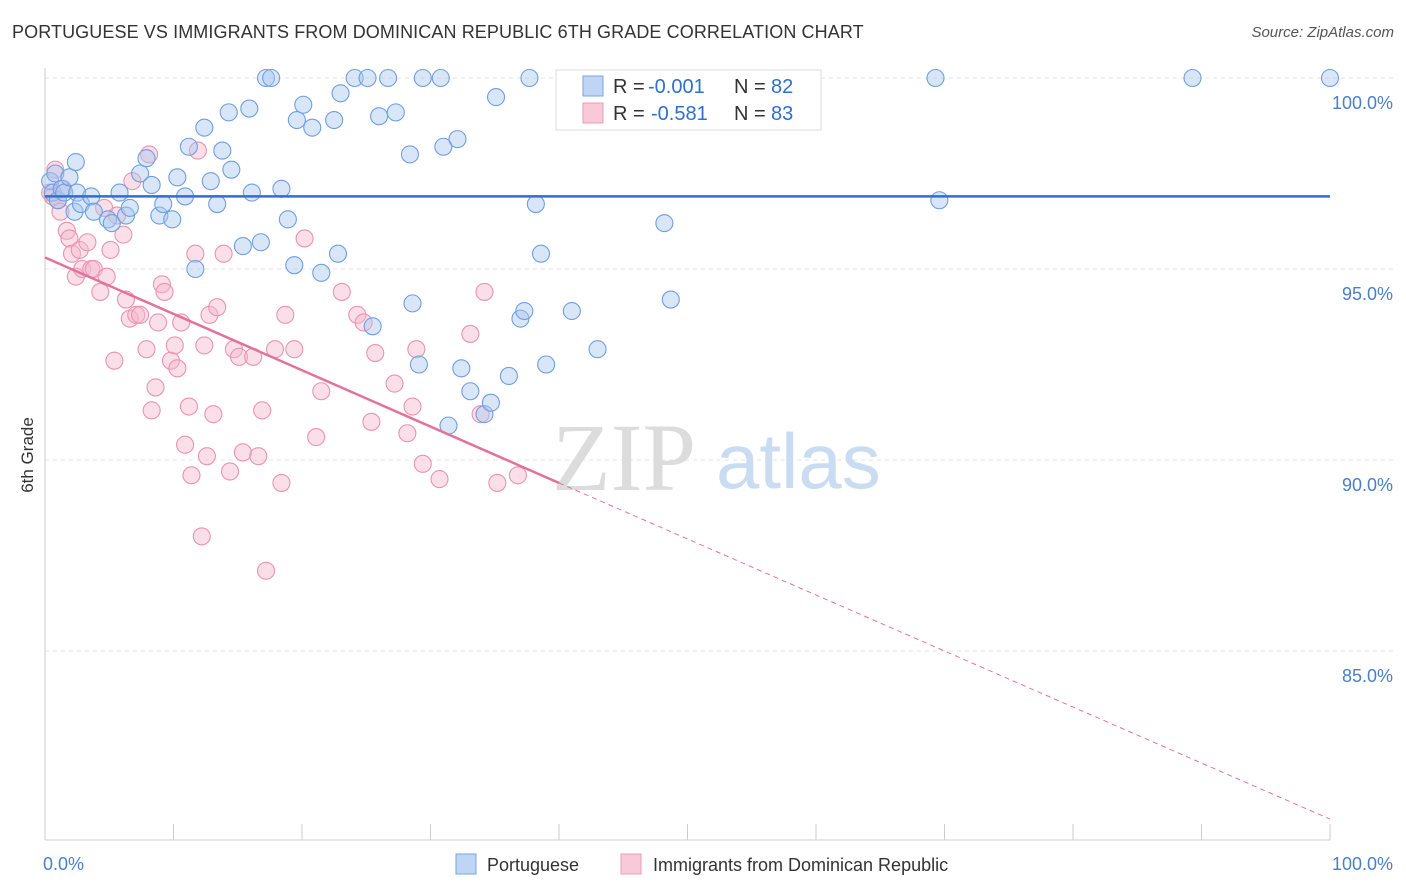  I want to click on legend-label-portuguese: Portuguese, so click(533, 865).